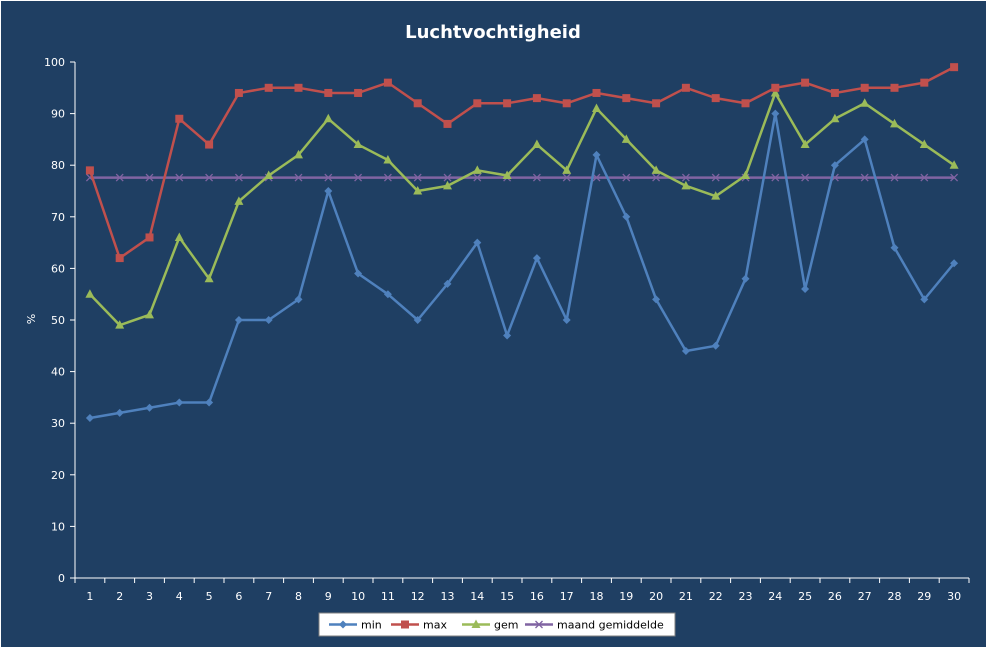  Describe the element at coordinates (58, 372) in the screenshot. I see `y-tick-label: 40` at that location.